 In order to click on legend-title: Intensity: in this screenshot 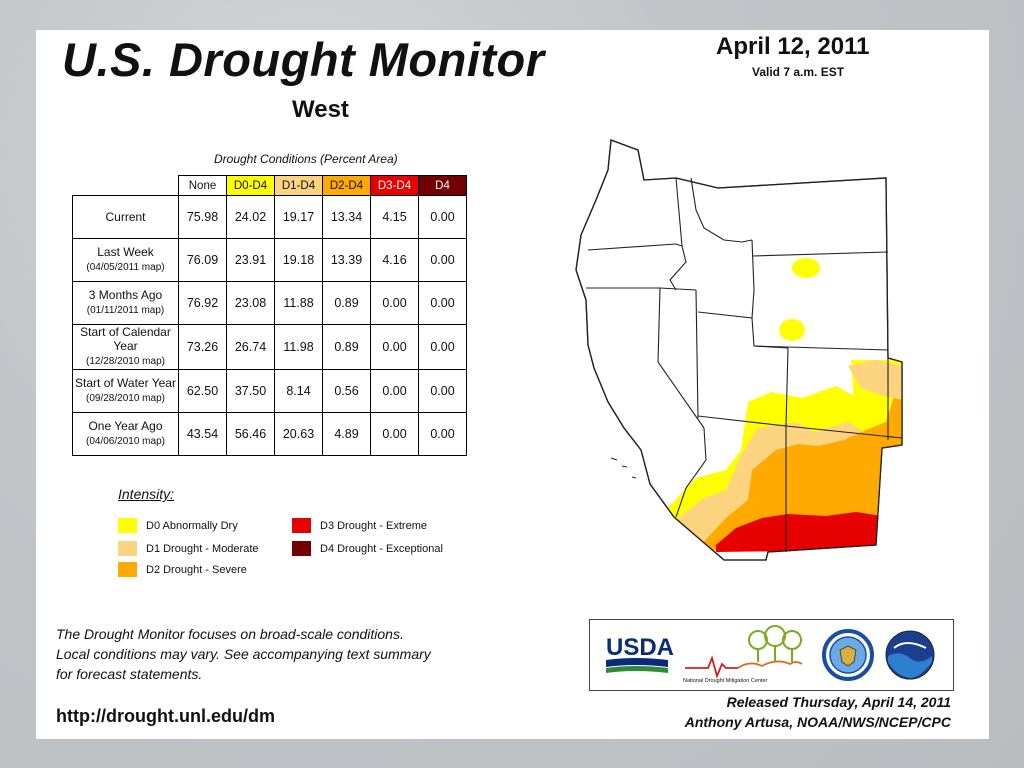, I will do `click(146, 494)`.